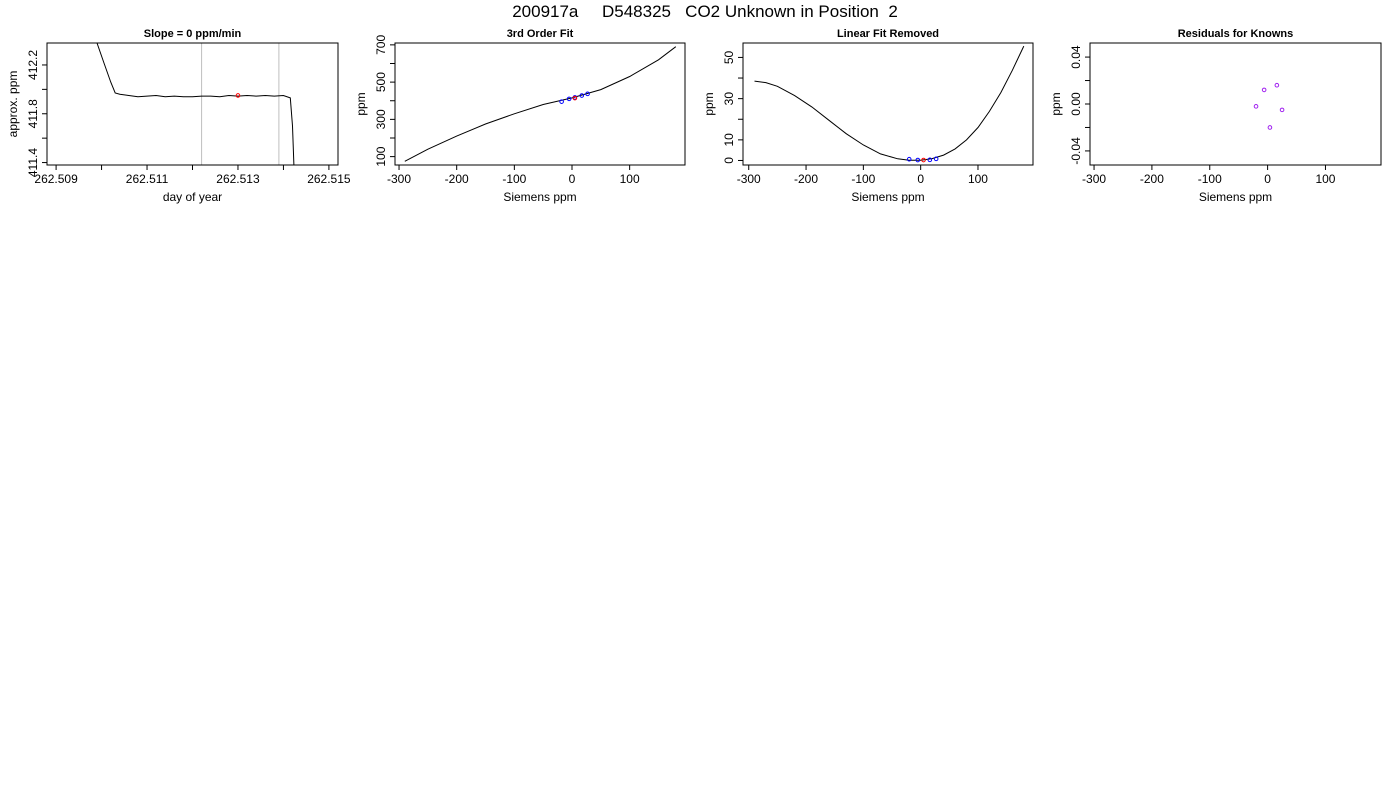  I want to click on y-axis-label: approx. ppm, so click(13, 104).